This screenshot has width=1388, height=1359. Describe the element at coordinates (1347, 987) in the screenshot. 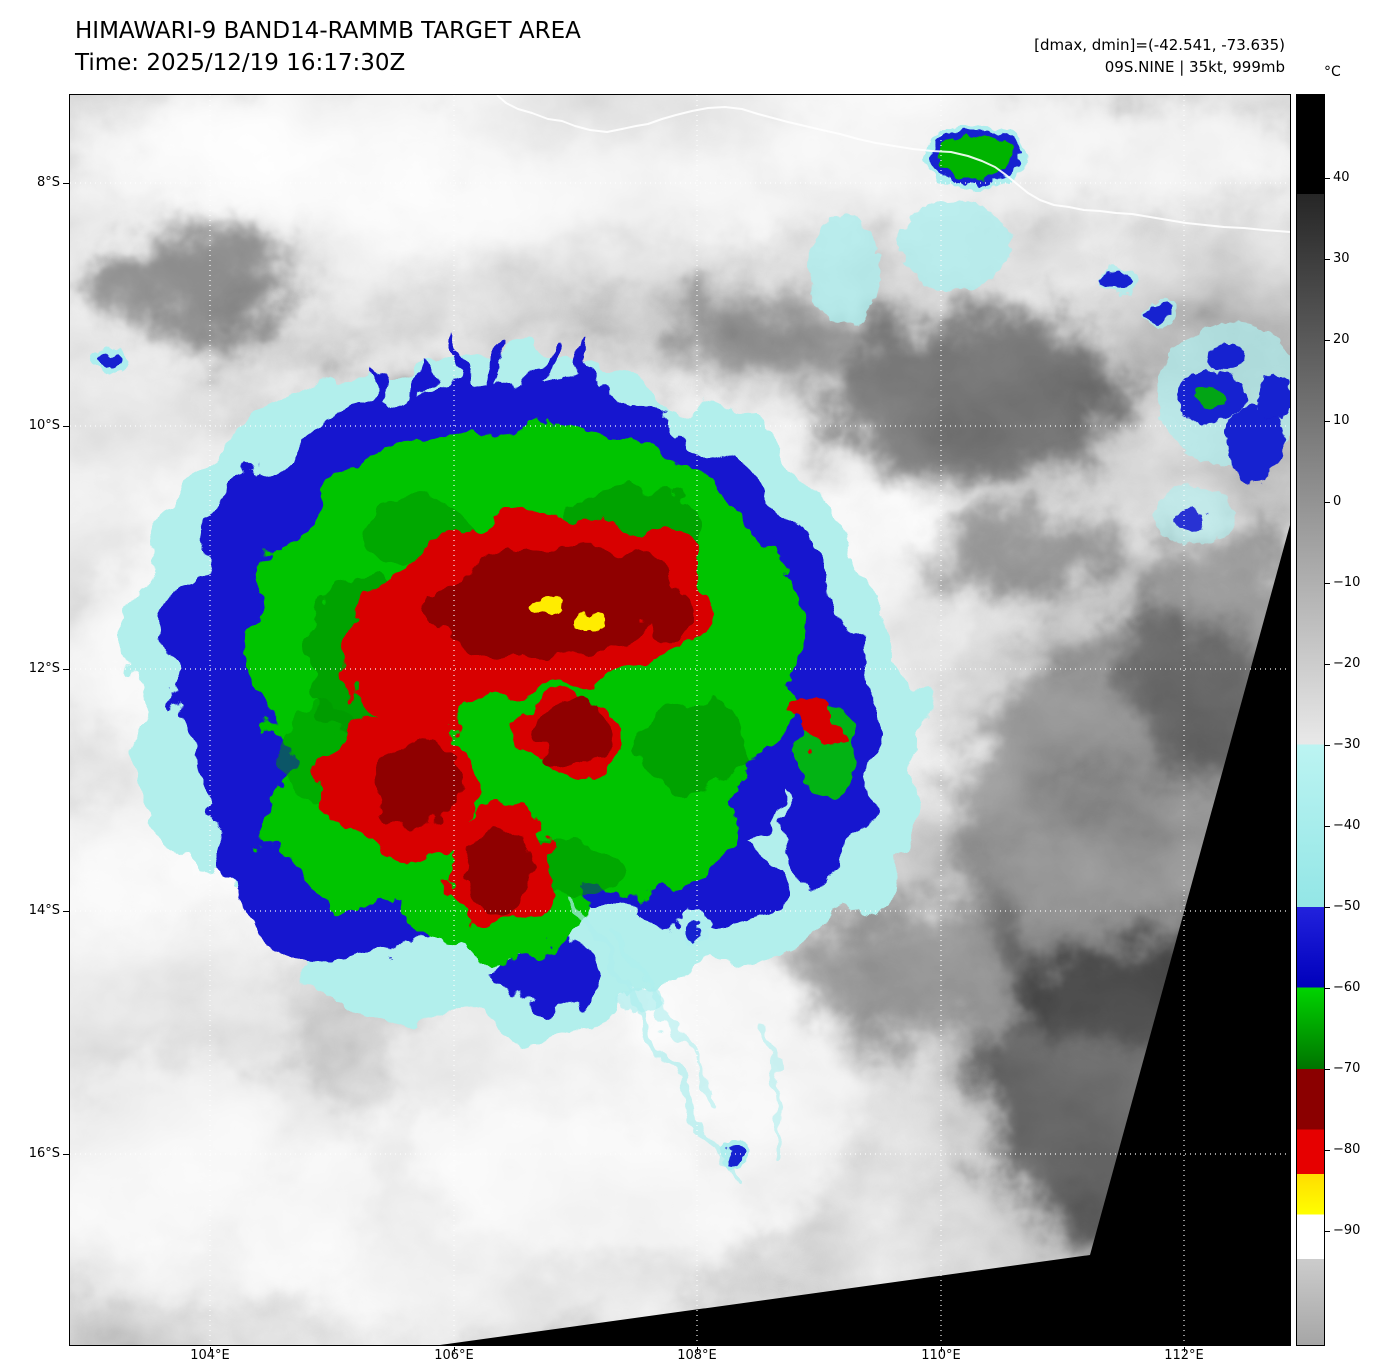

I see `colorbar-tick-label: −60` at that location.